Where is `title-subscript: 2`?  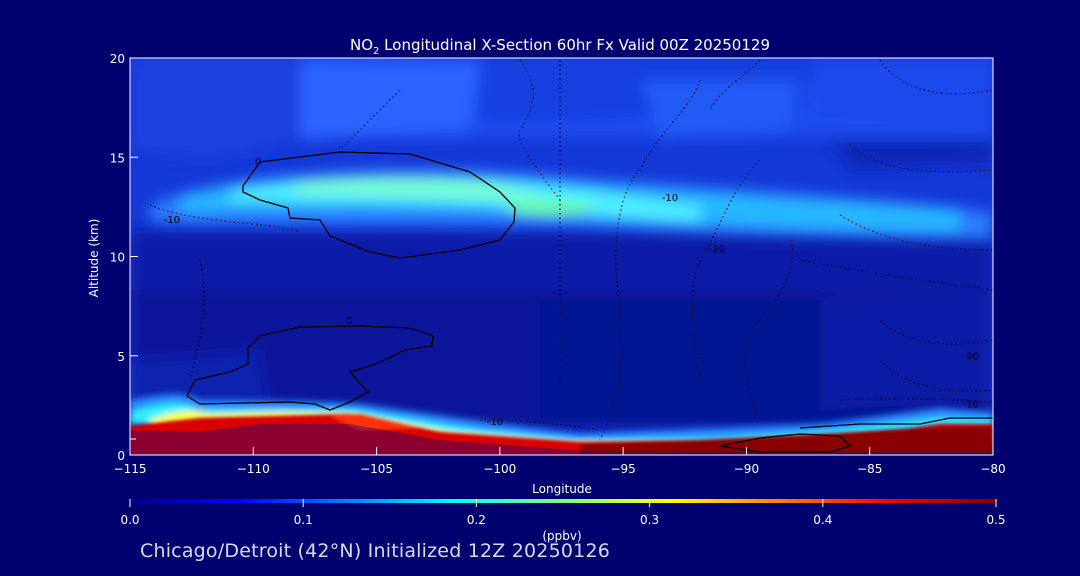 title-subscript: 2 is located at coordinates (376, 51).